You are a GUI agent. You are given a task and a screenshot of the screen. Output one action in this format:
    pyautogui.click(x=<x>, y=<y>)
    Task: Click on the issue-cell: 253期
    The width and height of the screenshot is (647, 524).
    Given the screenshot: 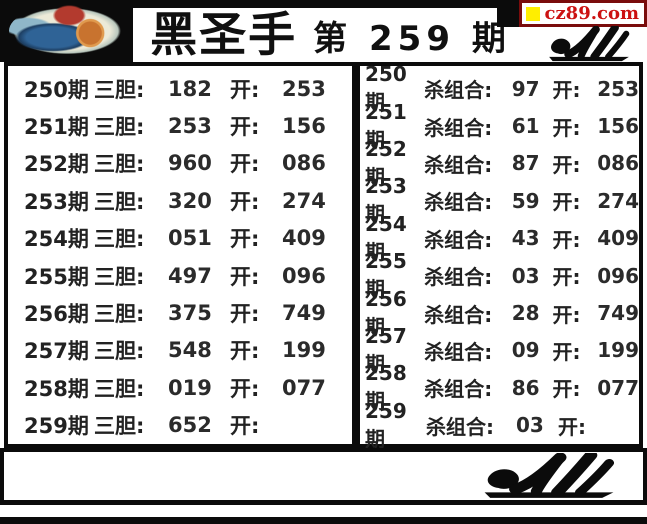 What is the action you would take?
    pyautogui.click(x=386, y=200)
    